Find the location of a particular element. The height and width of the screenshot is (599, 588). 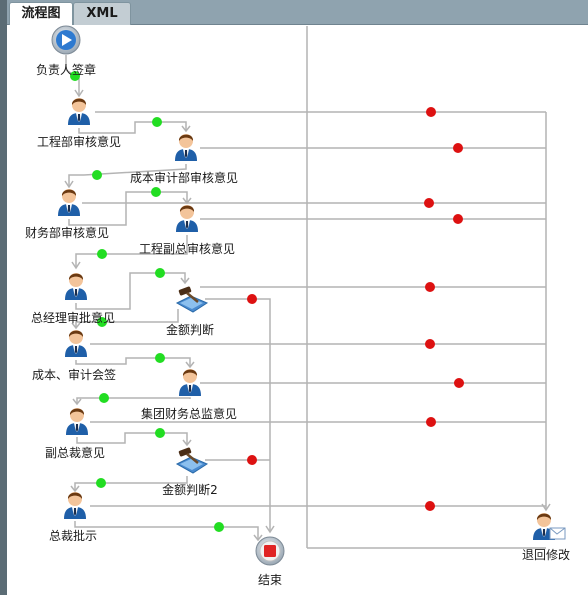

start-node: 负责人签章 is located at coordinates (66, 51).